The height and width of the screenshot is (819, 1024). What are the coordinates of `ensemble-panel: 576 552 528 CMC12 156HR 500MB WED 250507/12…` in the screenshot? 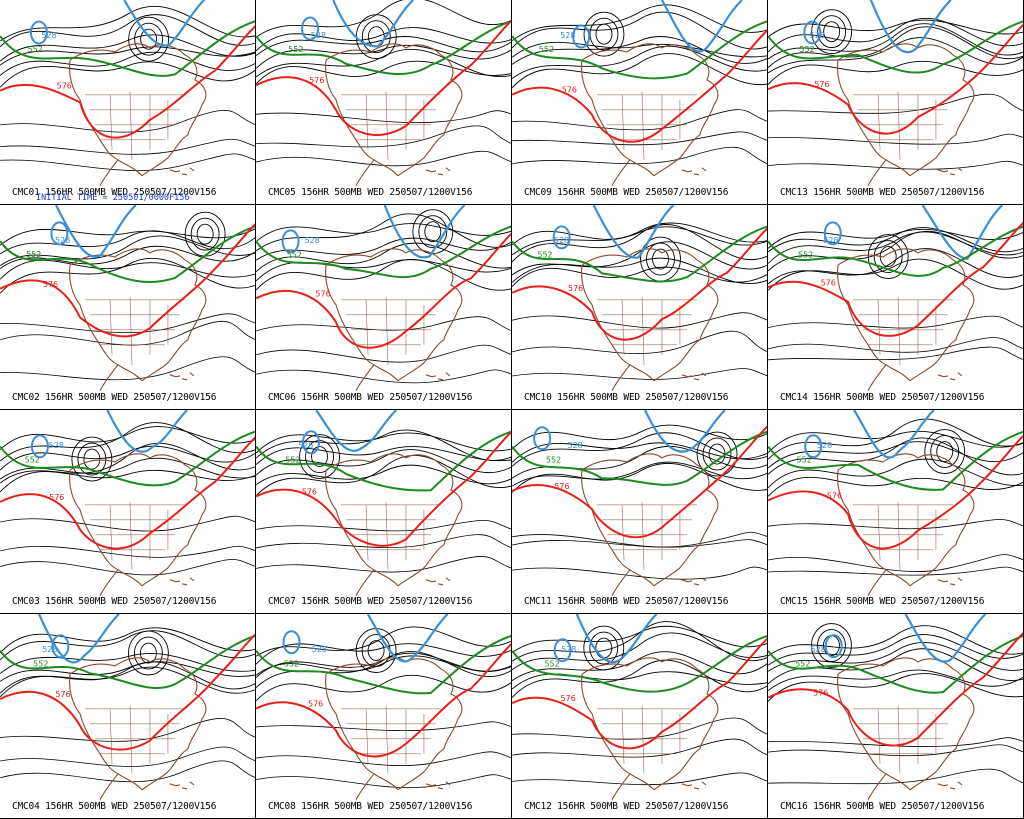 It's located at (640, 716).